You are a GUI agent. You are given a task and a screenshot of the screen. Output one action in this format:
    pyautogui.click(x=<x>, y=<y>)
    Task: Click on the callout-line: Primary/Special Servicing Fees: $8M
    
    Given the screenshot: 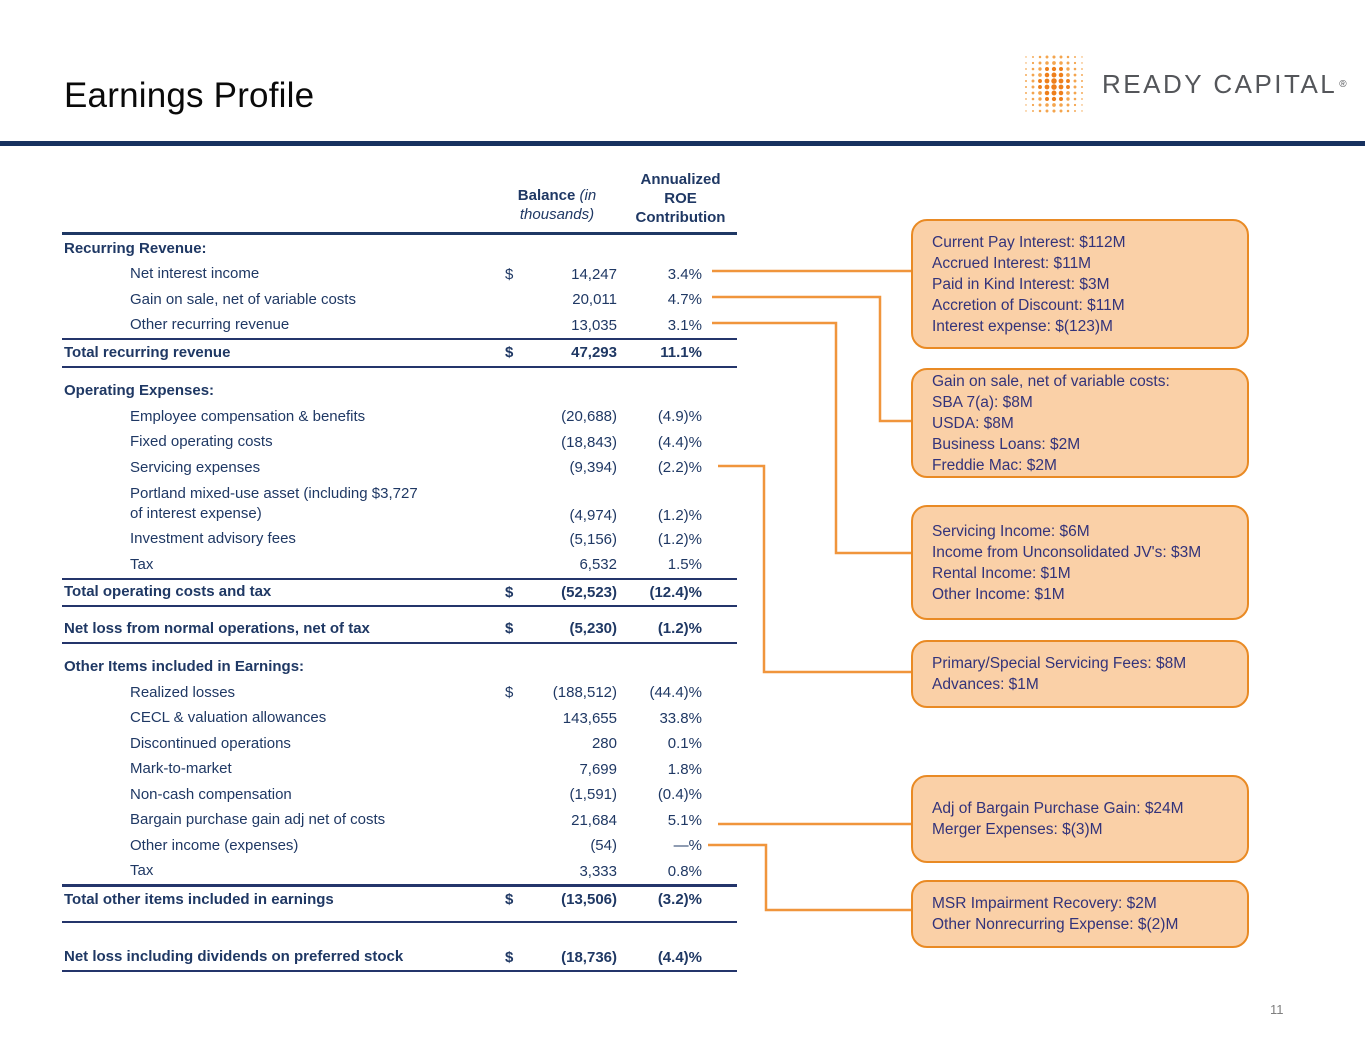 What is the action you would take?
    pyautogui.click(x=1059, y=663)
    